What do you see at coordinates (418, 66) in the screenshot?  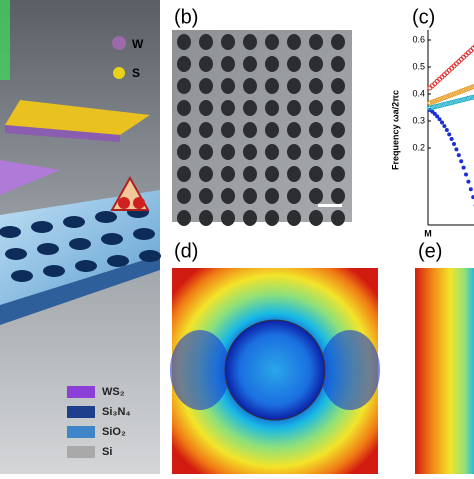 I see `y-tick-label: 0.5` at bounding box center [418, 66].